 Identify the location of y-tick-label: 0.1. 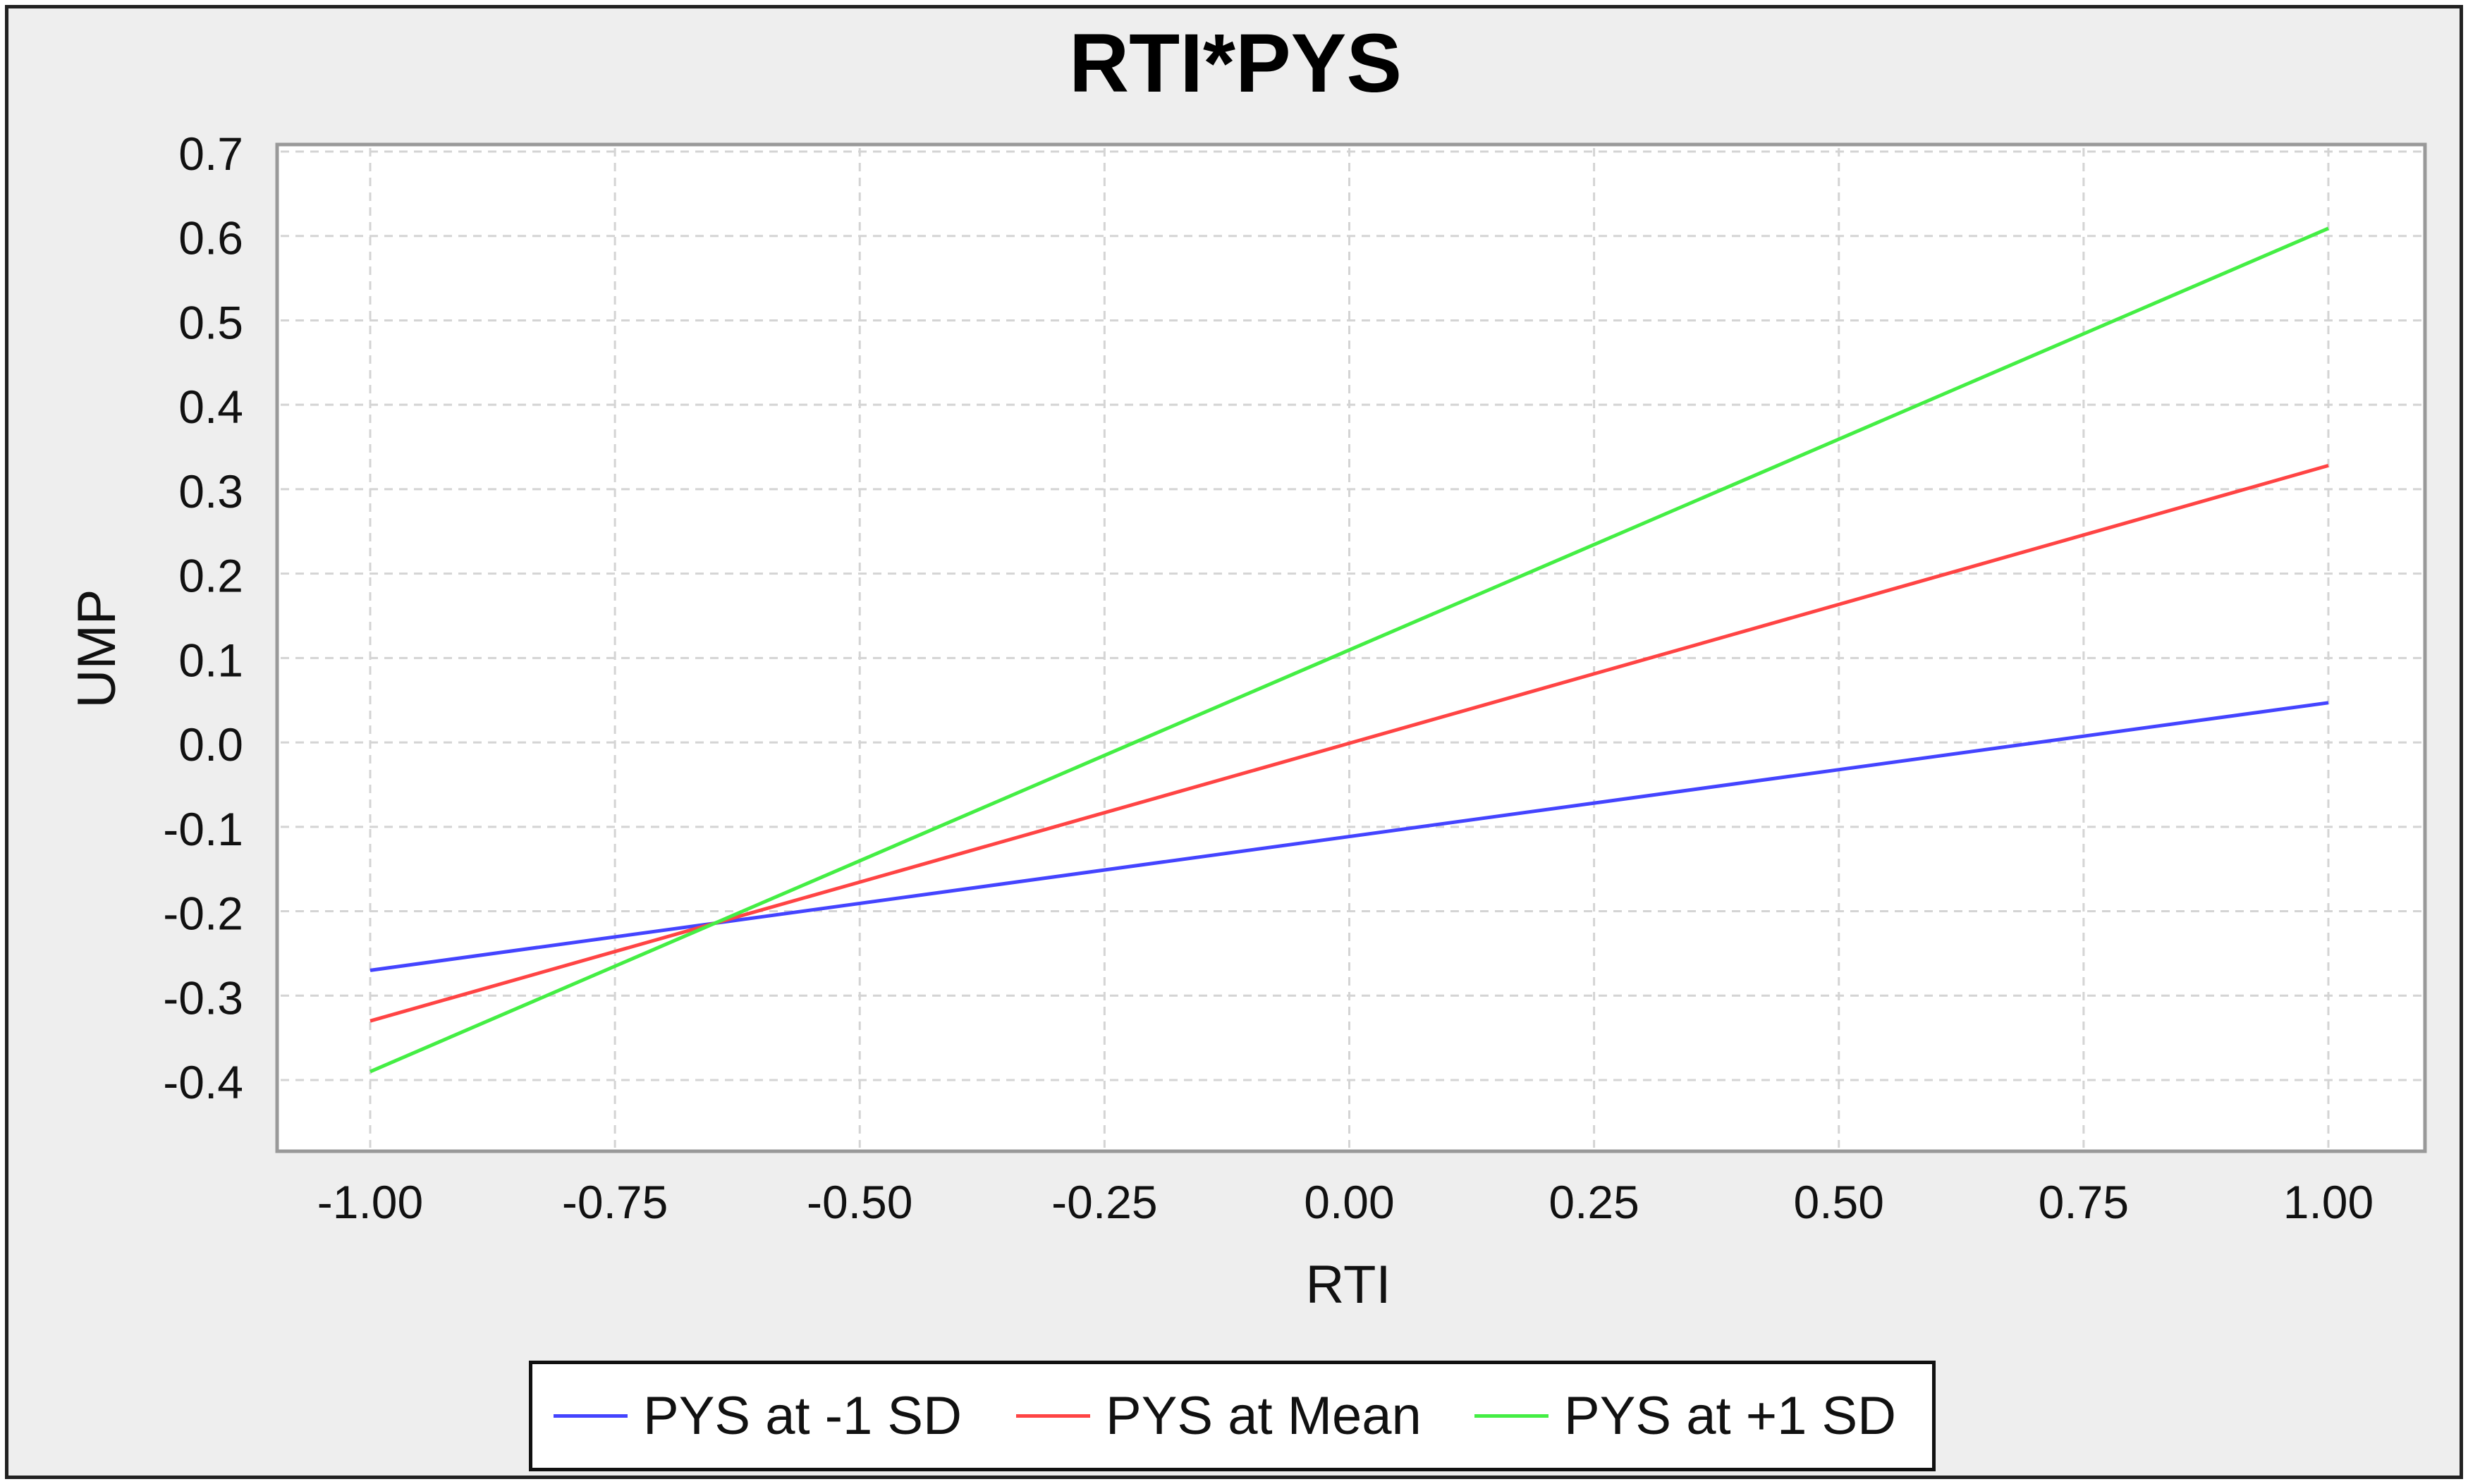
(210, 660).